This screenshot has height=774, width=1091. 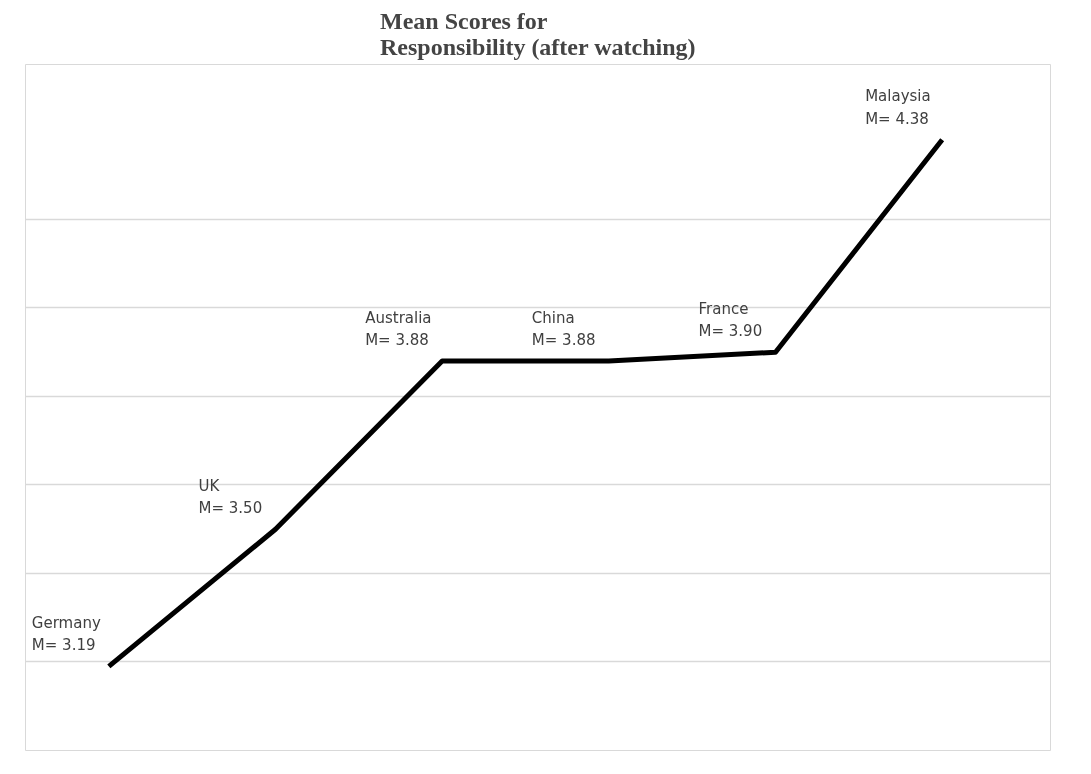 I want to click on data-label: Malaysia M= 4.38, so click(x=898, y=107).